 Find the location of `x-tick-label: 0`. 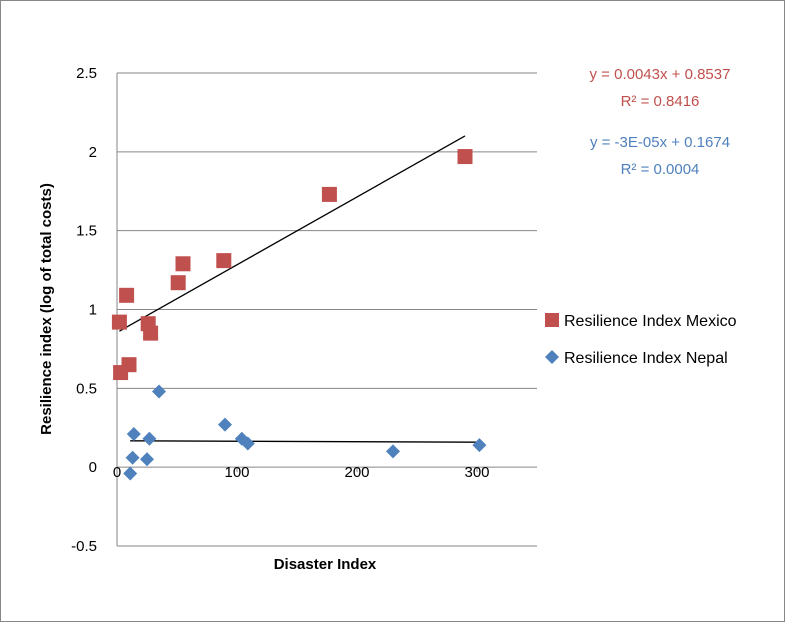

x-tick-label: 0 is located at coordinates (117, 472).